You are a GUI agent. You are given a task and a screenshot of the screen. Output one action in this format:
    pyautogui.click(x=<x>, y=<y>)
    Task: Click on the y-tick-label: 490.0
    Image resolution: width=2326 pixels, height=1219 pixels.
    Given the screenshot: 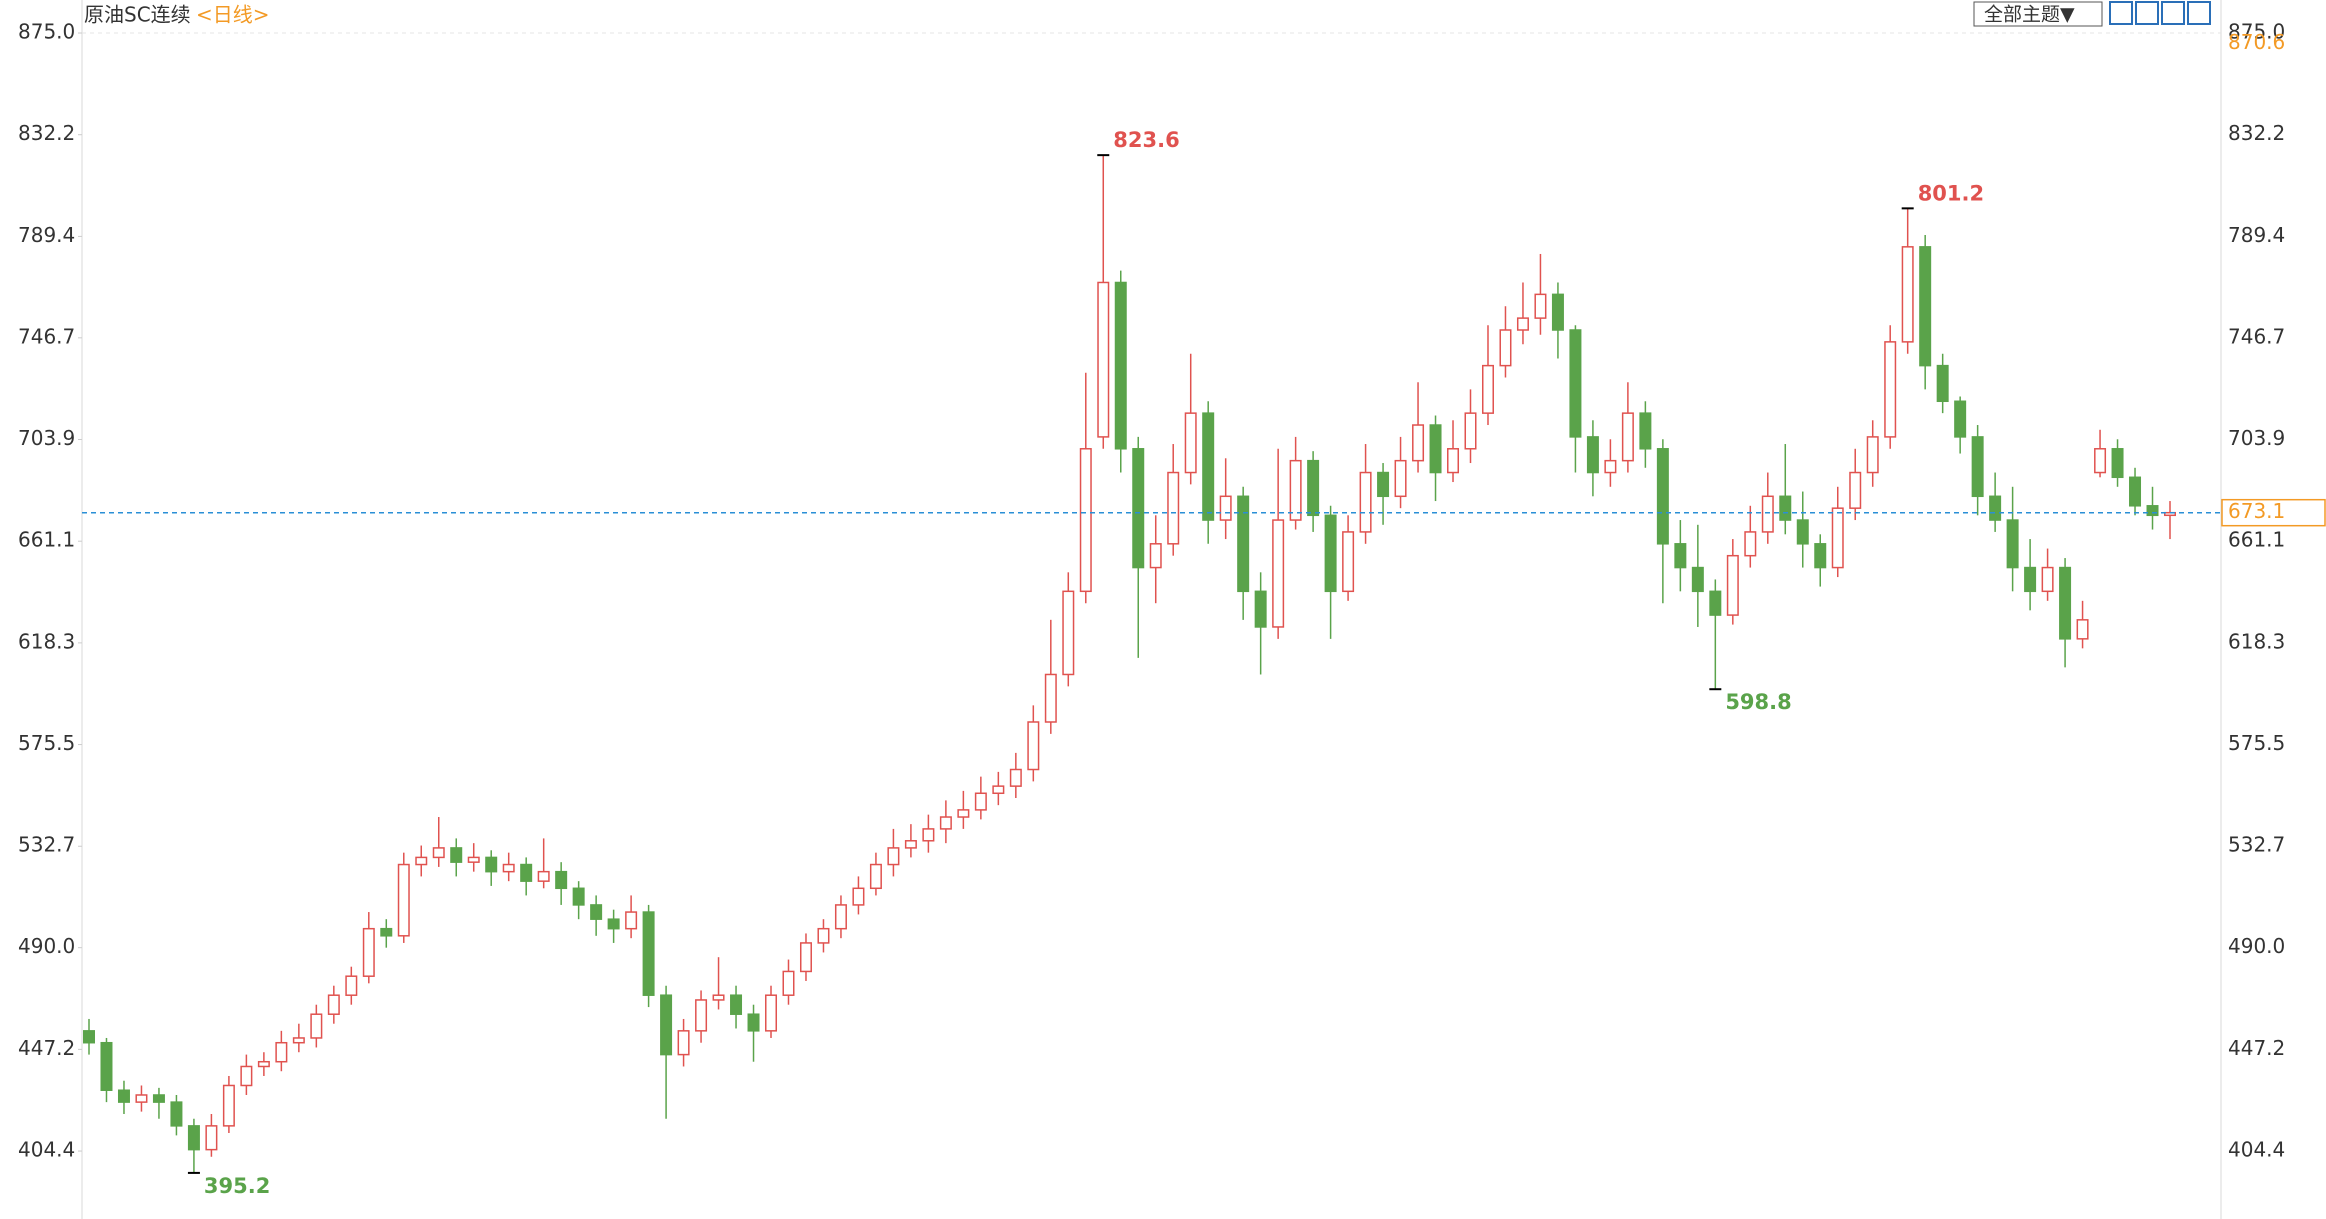 What is the action you would take?
    pyautogui.click(x=46, y=946)
    